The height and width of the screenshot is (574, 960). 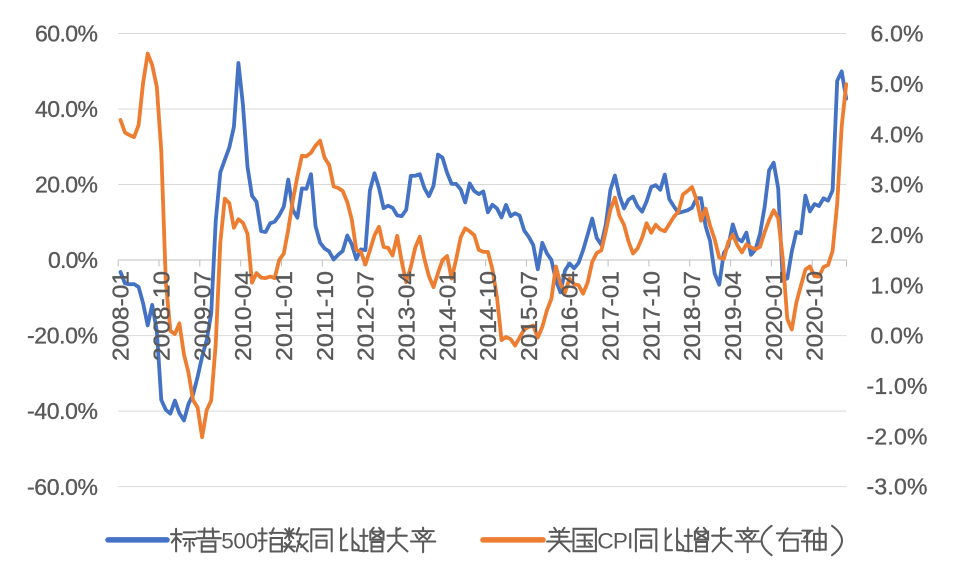 What do you see at coordinates (897, 185) in the screenshot?
I see `svg-text: 3.0%` at bounding box center [897, 185].